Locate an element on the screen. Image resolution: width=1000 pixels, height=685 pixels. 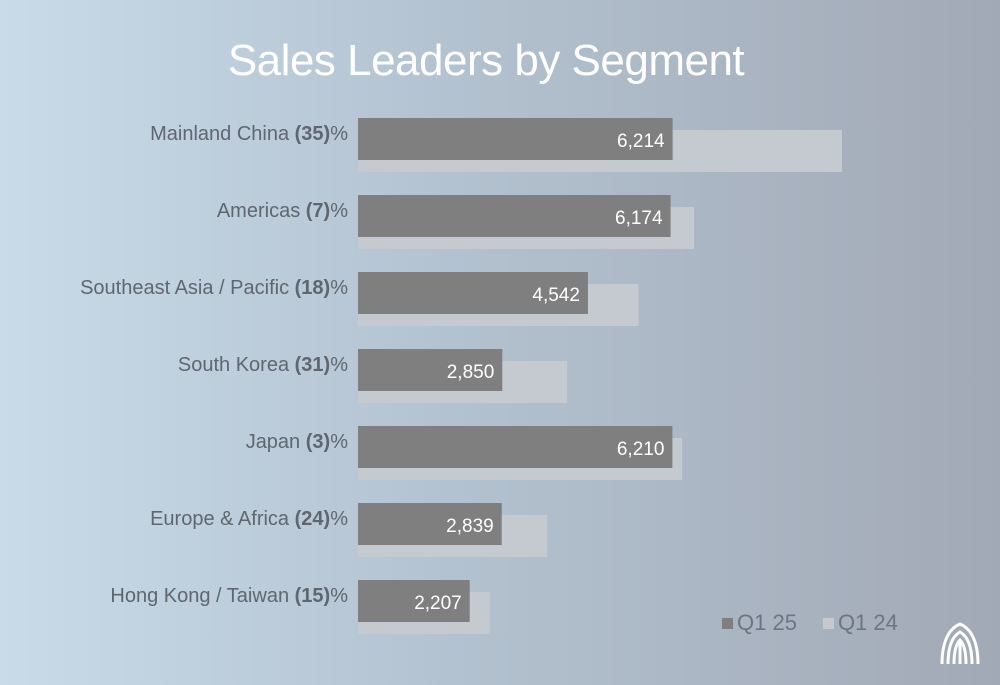
legend-label: Q1 25 is located at coordinates (767, 622).